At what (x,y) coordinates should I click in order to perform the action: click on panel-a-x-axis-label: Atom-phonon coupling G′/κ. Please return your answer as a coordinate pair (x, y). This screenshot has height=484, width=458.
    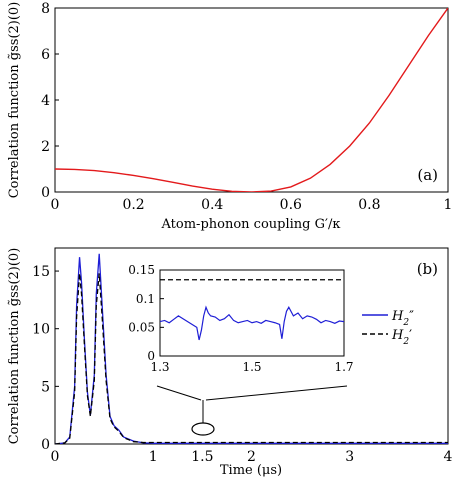
    Looking at the image, I should click on (251, 224).